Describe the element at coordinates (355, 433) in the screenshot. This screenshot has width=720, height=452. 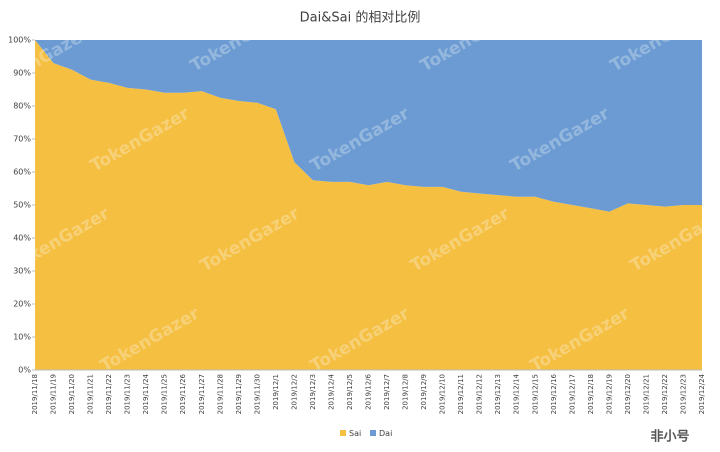
I see `legend-label: Sai` at that location.